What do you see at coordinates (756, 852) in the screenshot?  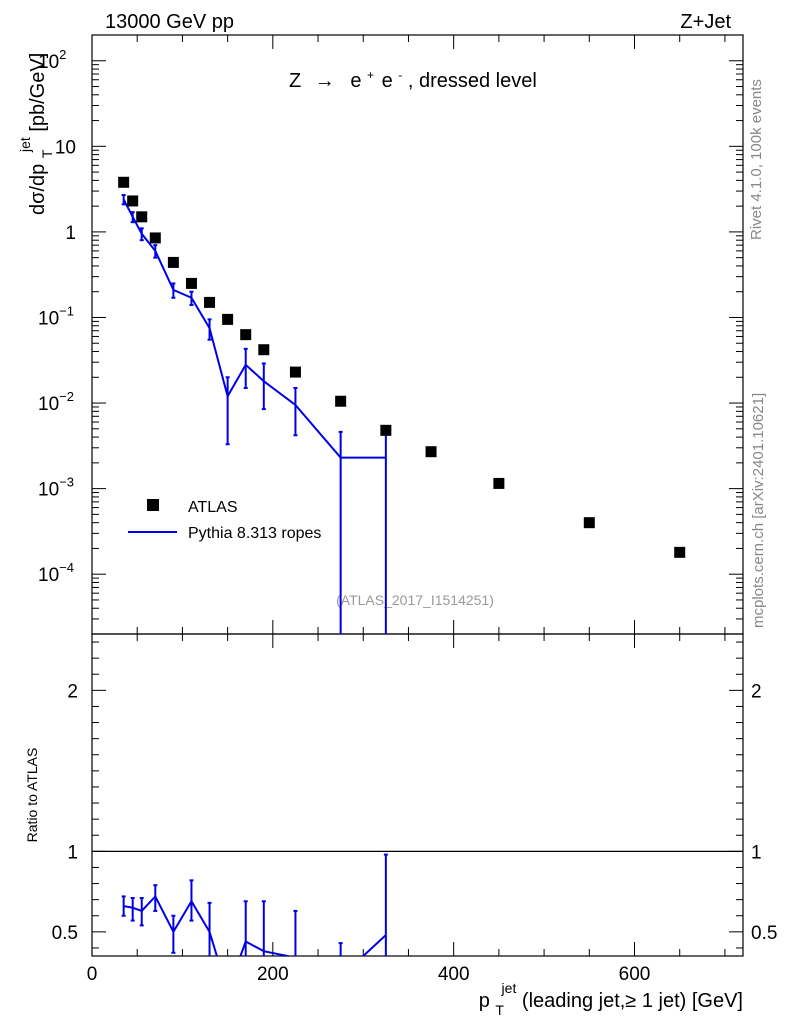 I see `ratio-ytick-label-right: 1` at bounding box center [756, 852].